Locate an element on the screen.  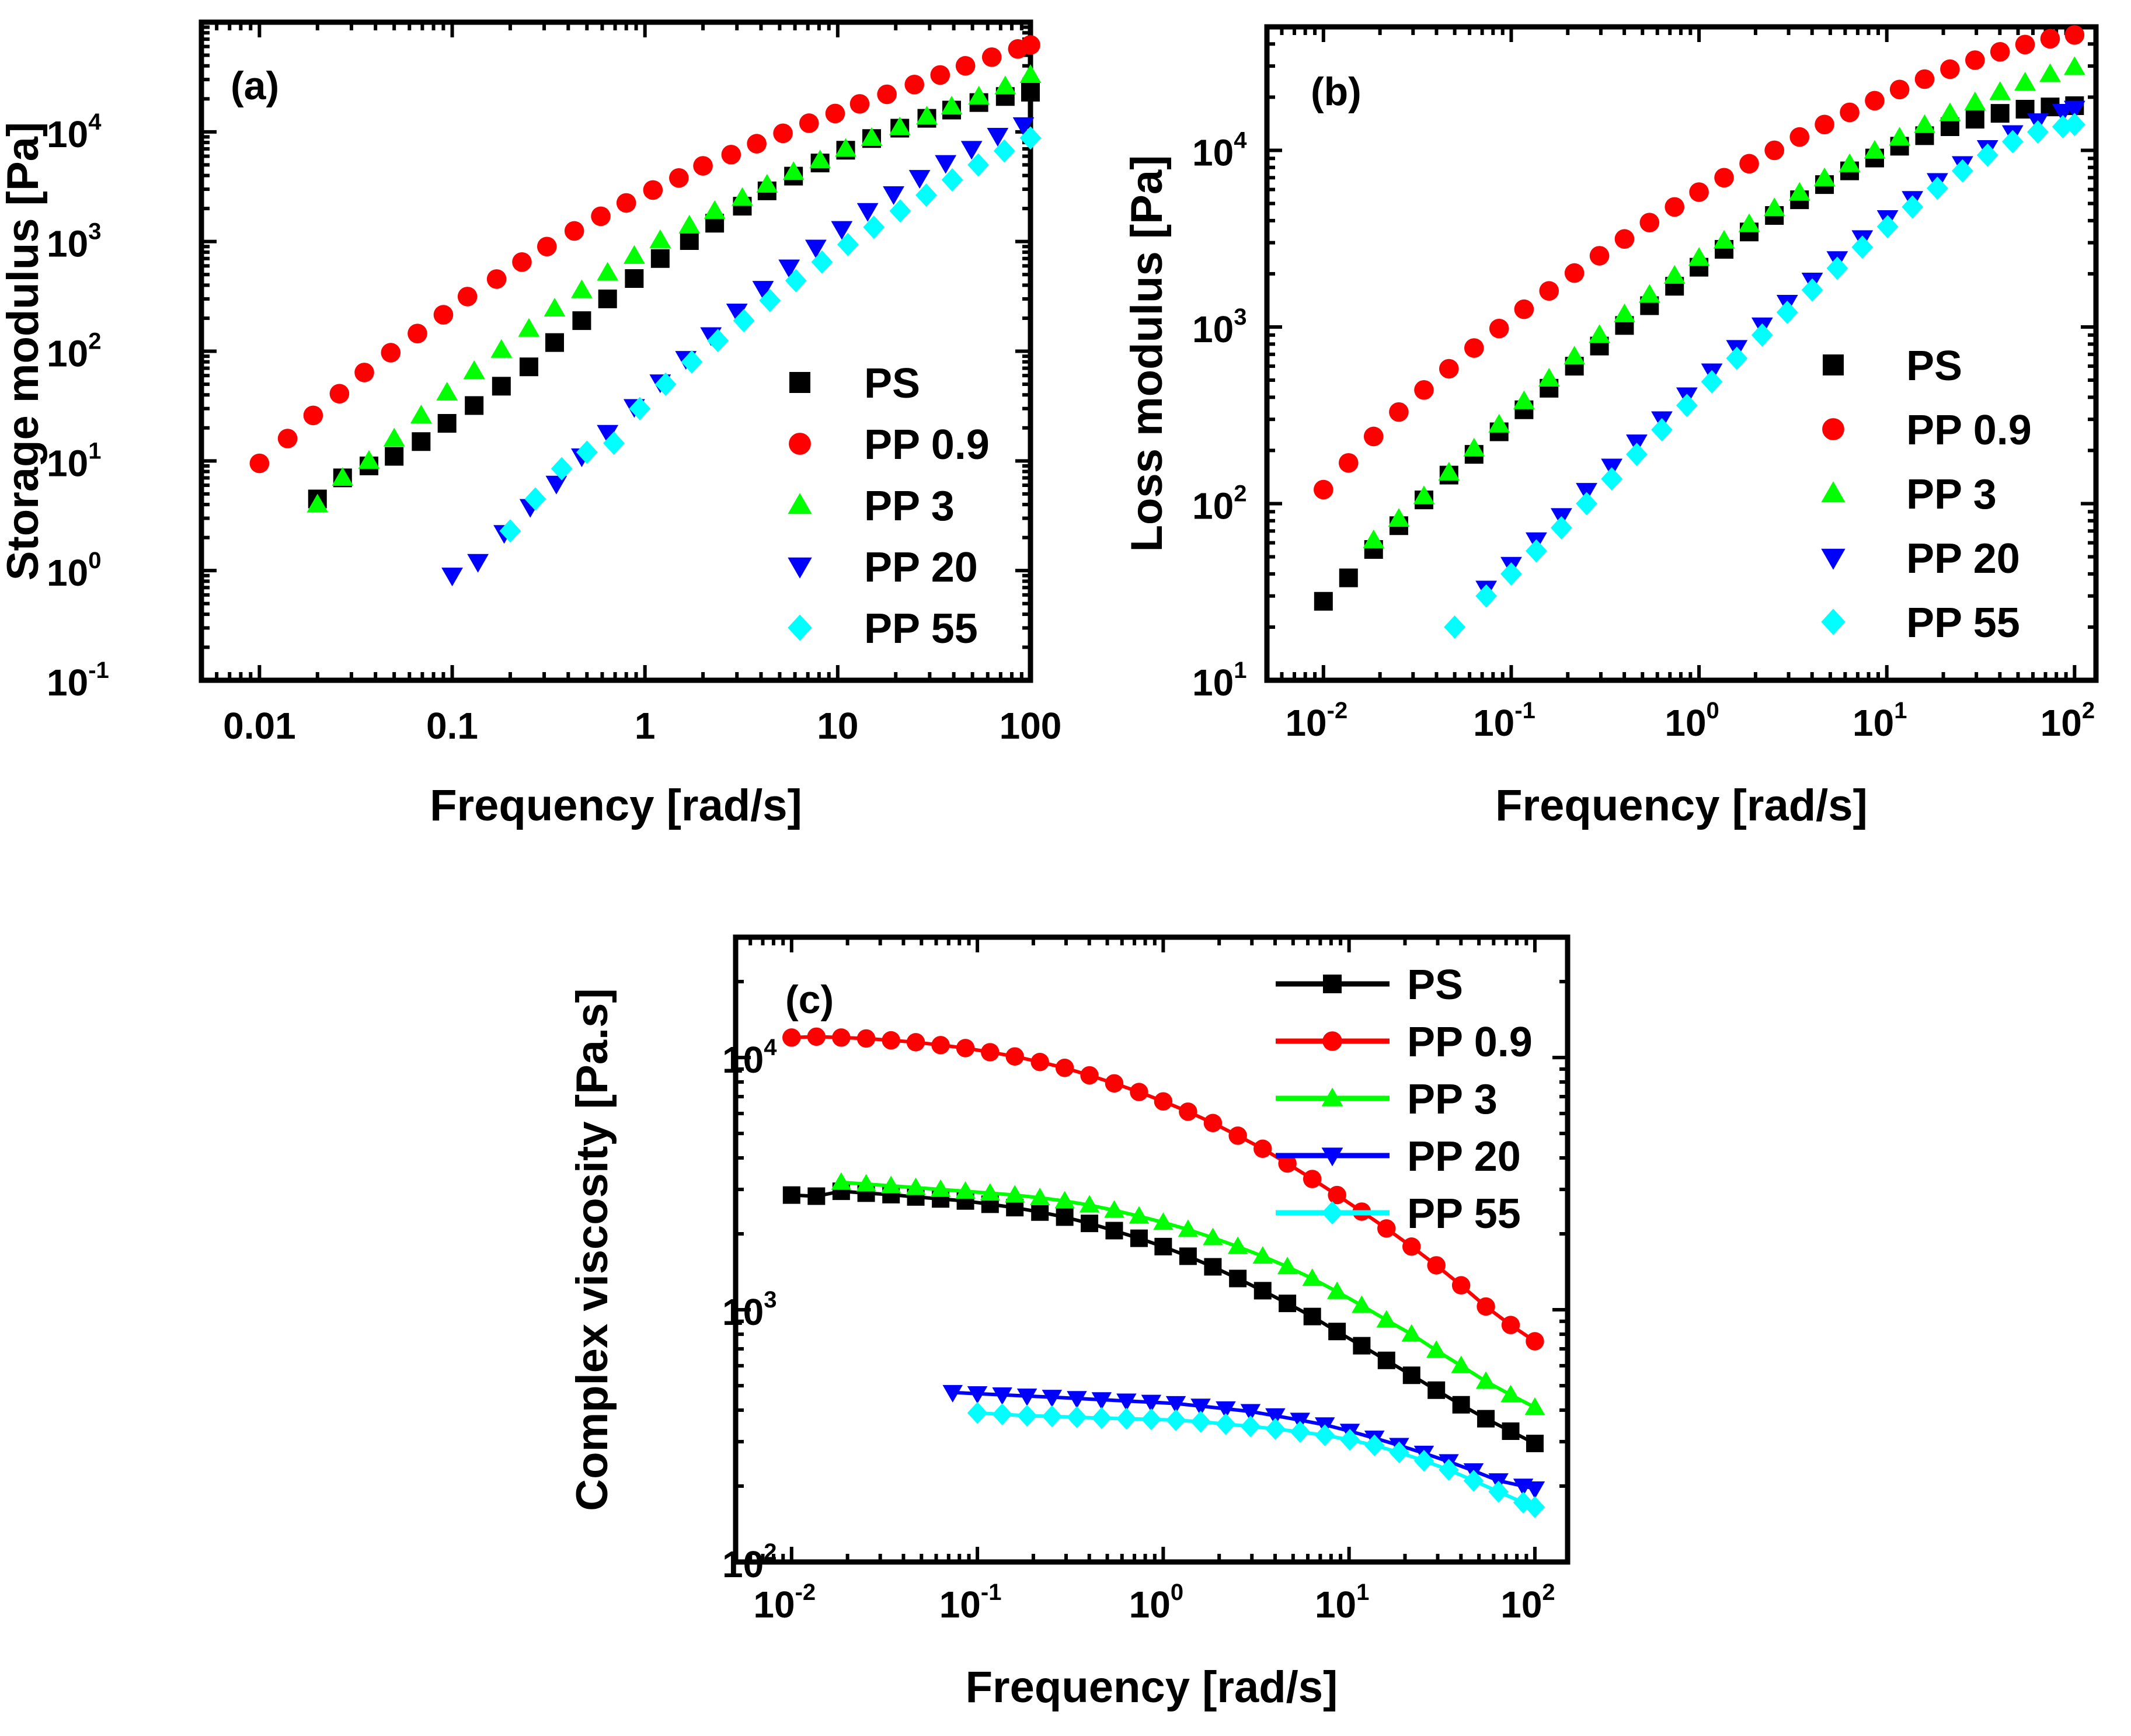
x-tick-label: 10 is located at coordinates (837, 726).